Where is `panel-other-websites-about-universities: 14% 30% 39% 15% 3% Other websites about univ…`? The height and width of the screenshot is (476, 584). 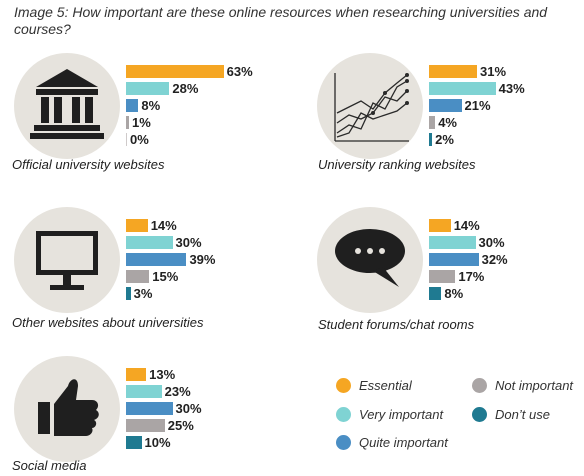
panel-other-websites-about-universities: 14% 30% 39% 15% 3% Other websites about univ… is located at coordinates (158, 269).